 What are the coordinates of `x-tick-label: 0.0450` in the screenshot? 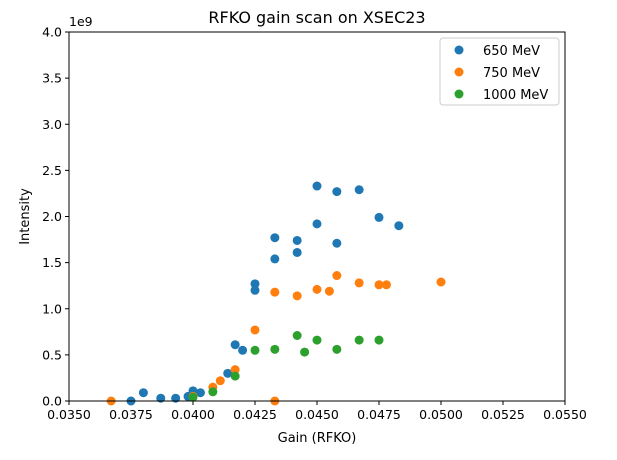 It's located at (317, 414).